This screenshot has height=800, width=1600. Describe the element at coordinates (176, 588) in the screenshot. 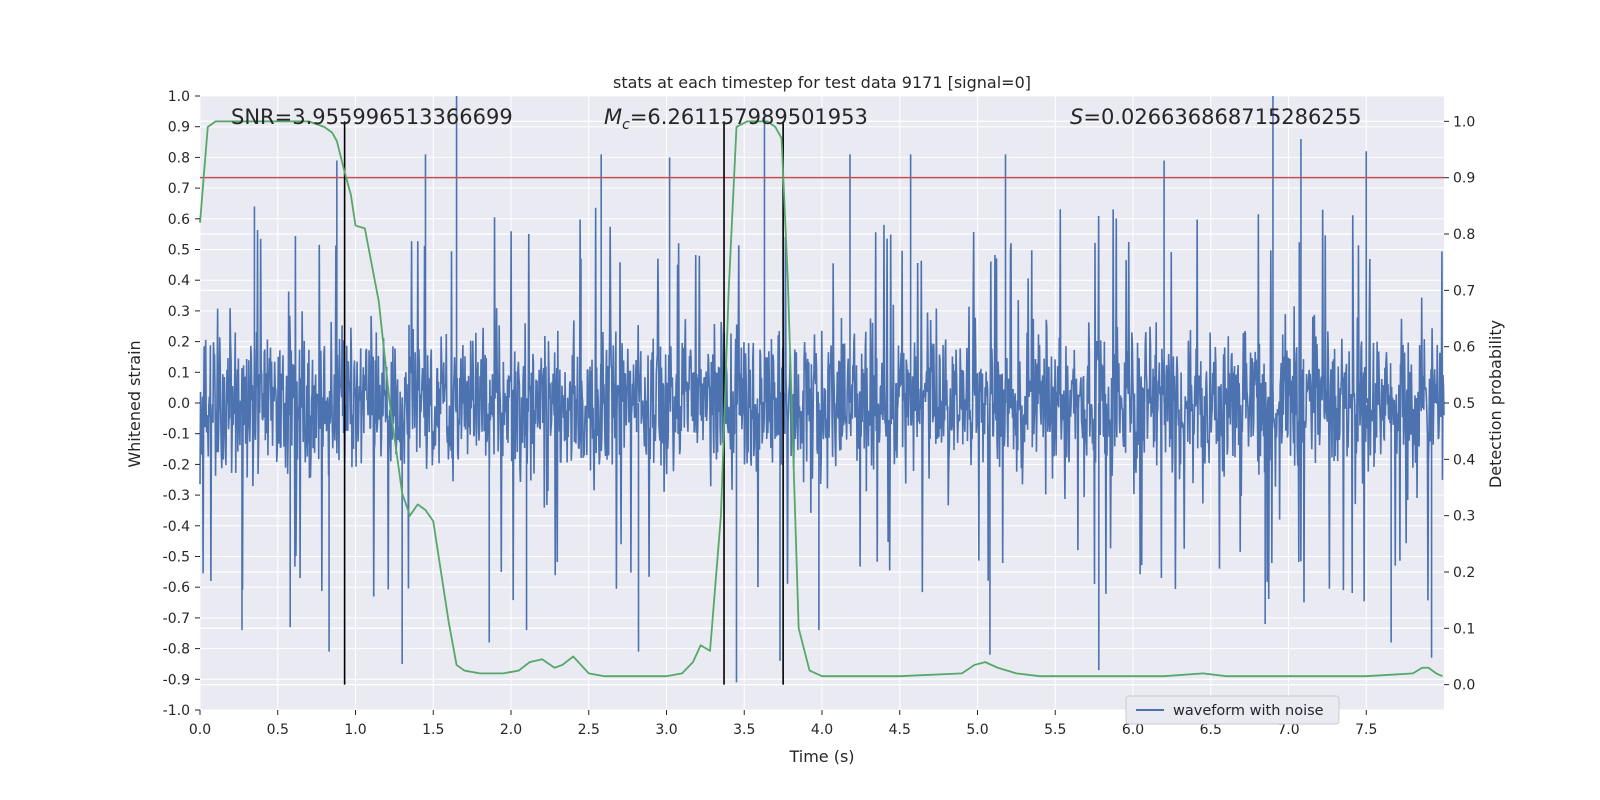

I see `y-tick-label: -0.6` at that location.